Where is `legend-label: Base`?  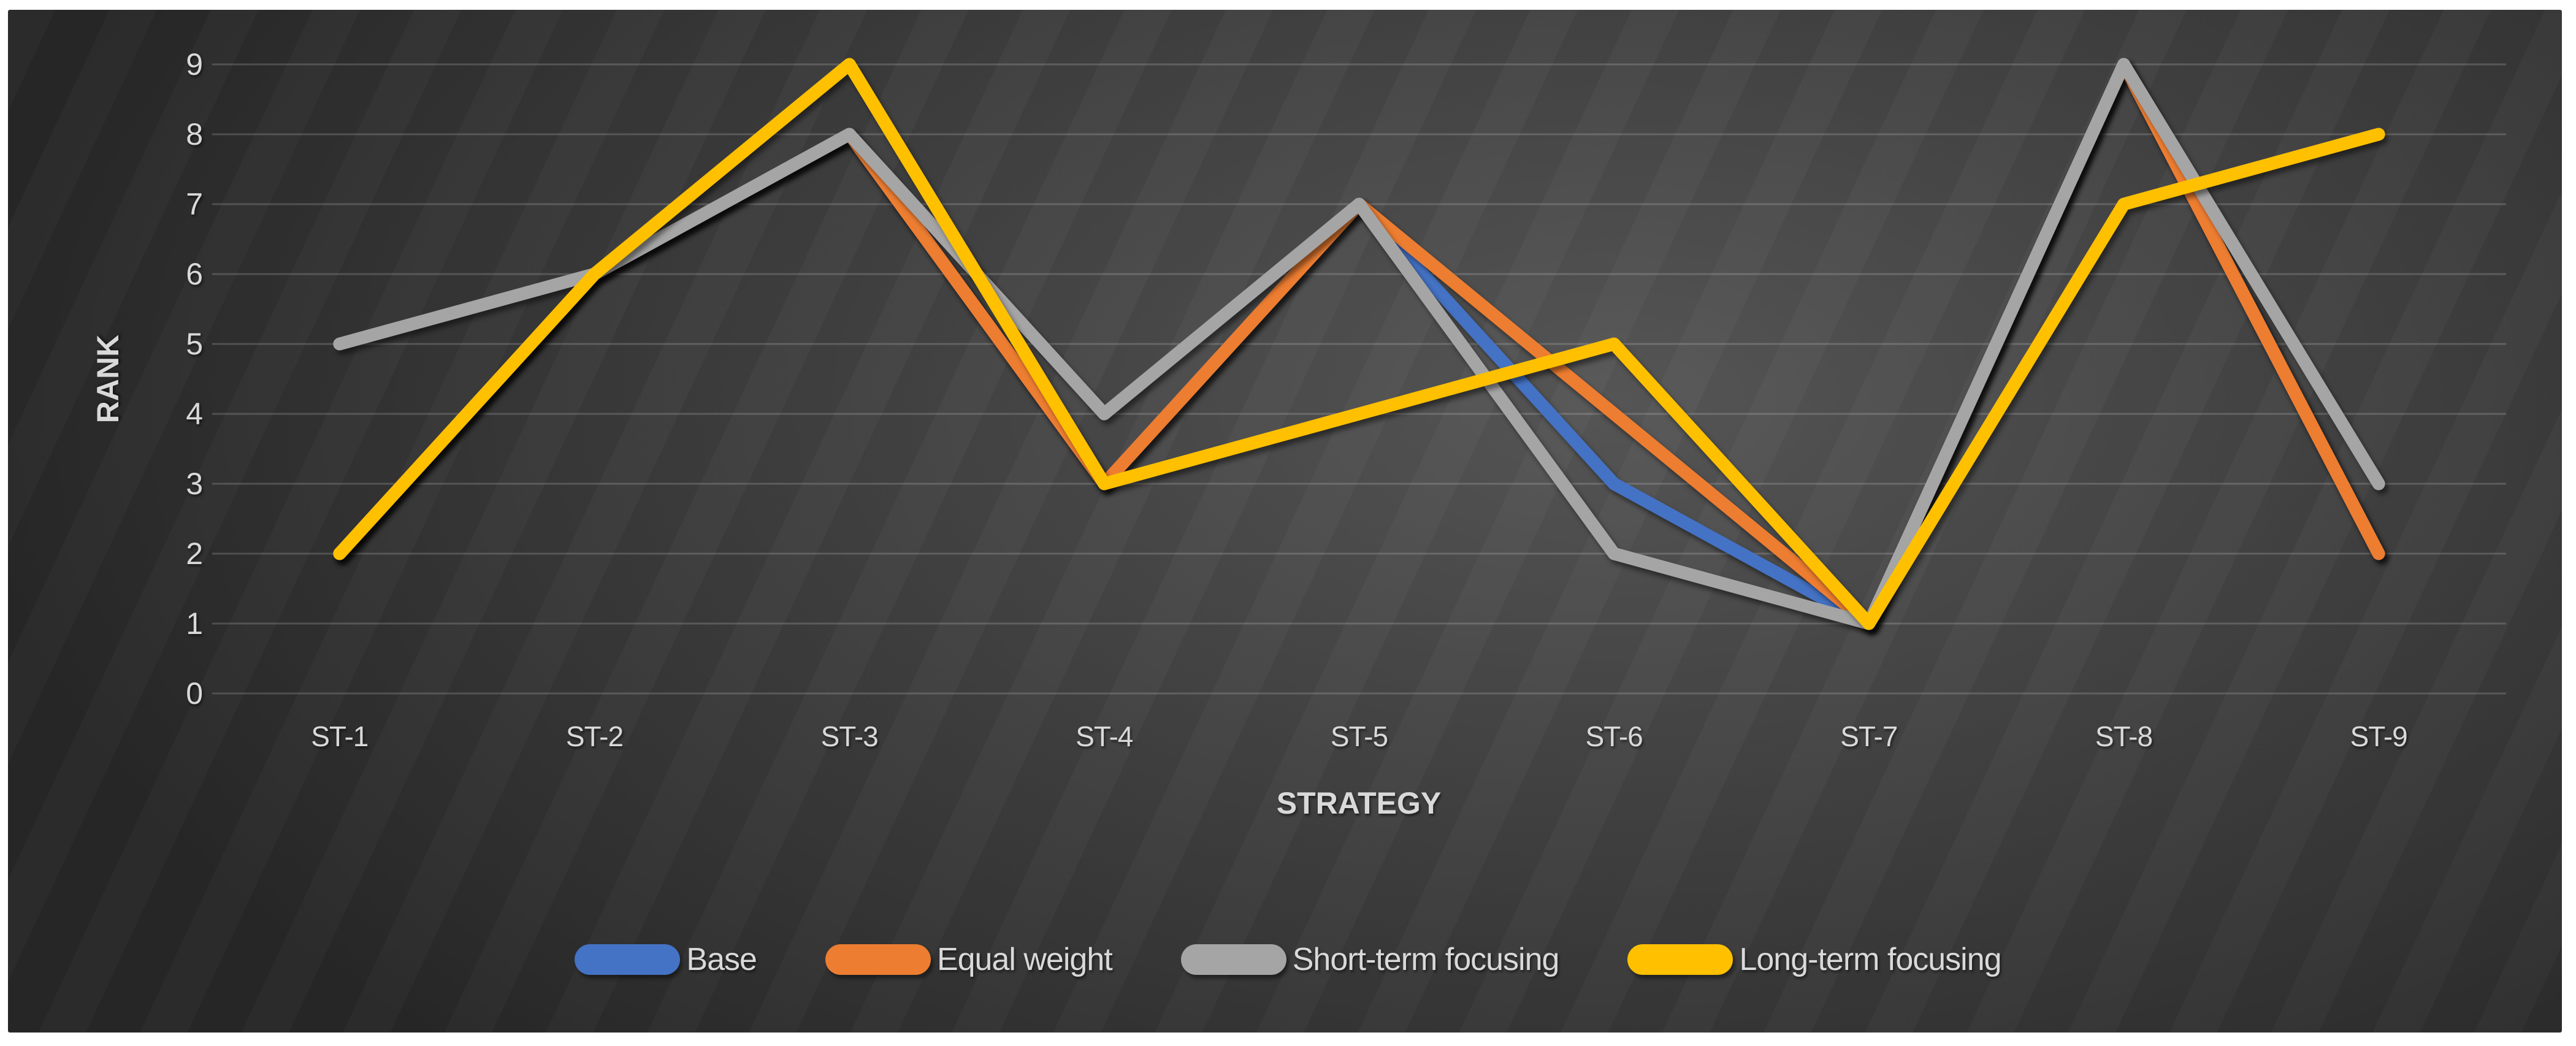 legend-label: Base is located at coordinates (721, 959).